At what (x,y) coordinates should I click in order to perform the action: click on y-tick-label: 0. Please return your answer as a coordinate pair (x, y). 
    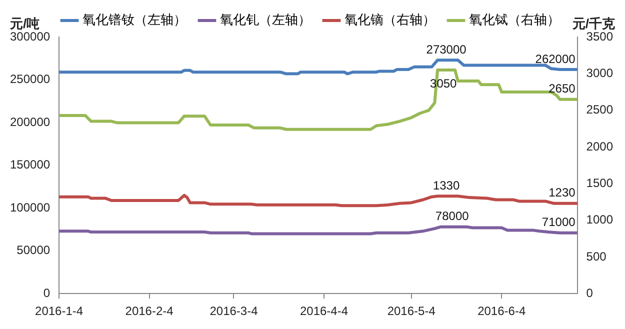
    Looking at the image, I should click on (46, 293).